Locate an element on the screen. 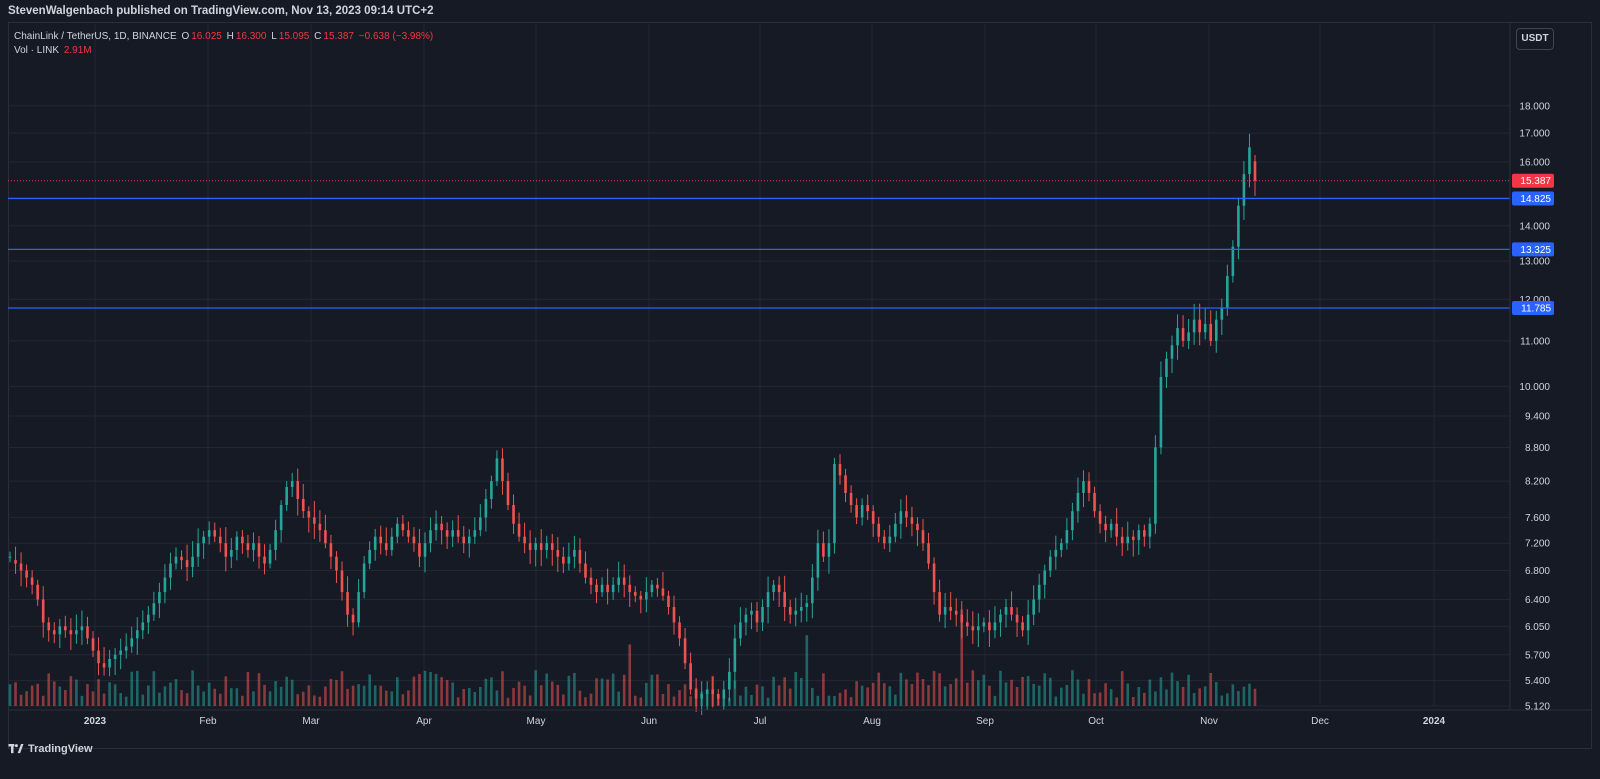 This screenshot has height=779, width=1600. volume-row: Vol · LINK 2.91M is located at coordinates (224, 51).